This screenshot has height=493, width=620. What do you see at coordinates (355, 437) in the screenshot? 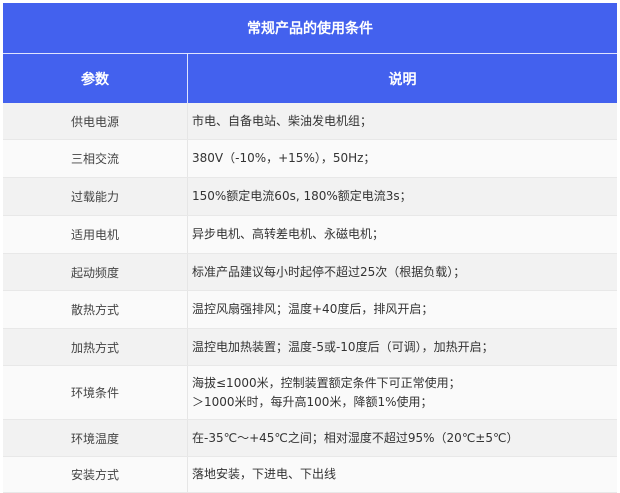
I see `desc-line: 在-35℃～+45℃之间；相对湿度不超过95%（20℃±5℃）` at bounding box center [355, 437].